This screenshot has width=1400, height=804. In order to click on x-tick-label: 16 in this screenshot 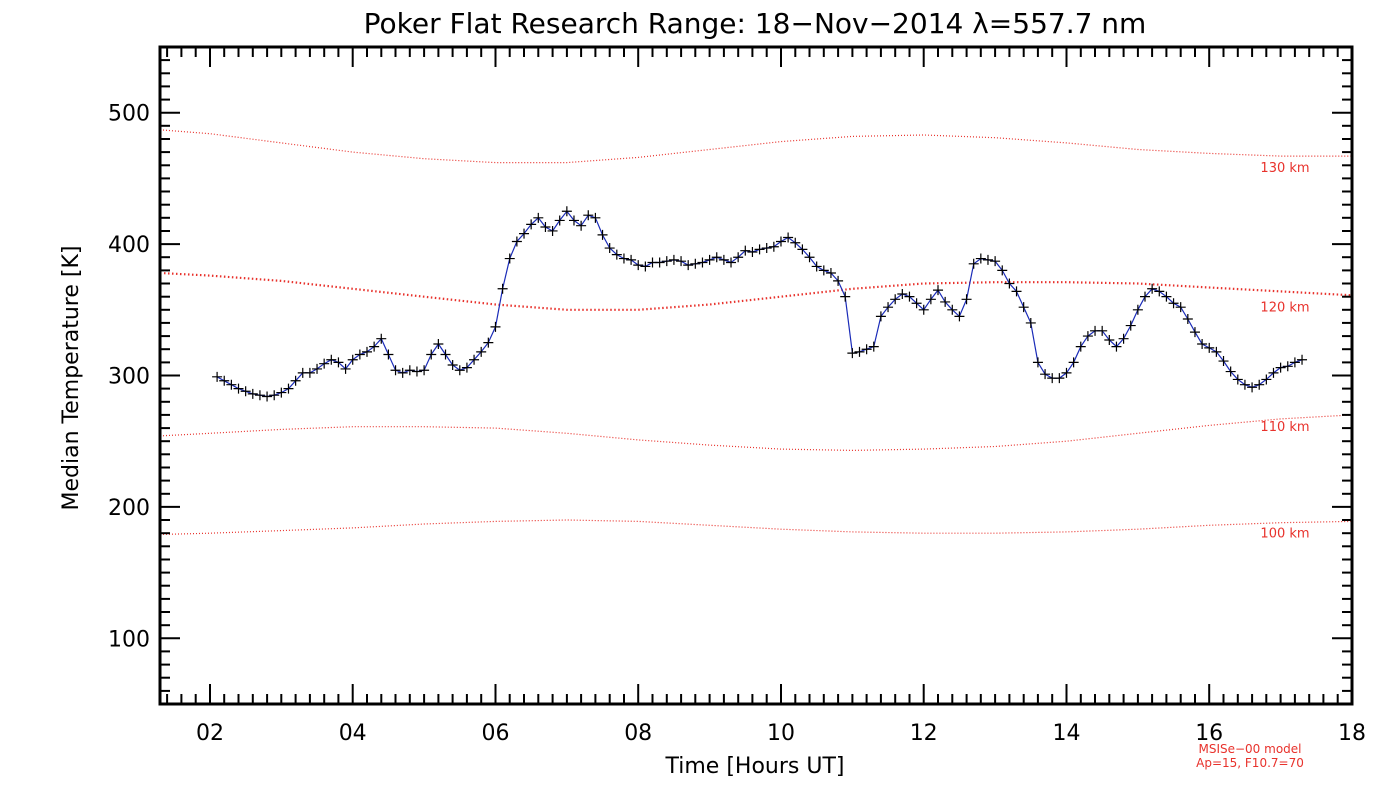, I will do `click(1209, 733)`.